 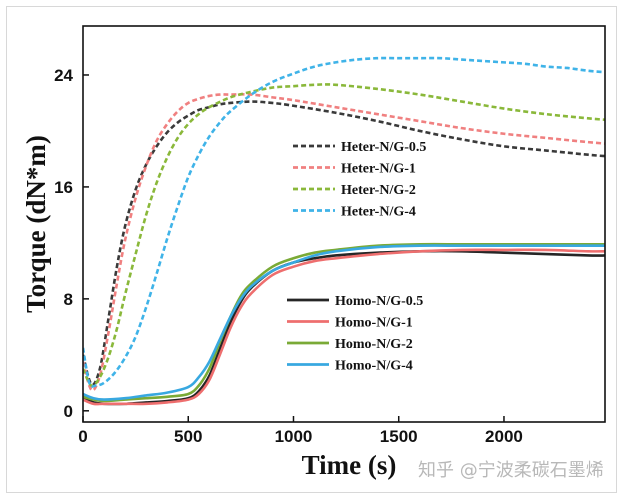 What do you see at coordinates (63, 75) in the screenshot?
I see `y-tick-label-24: 24` at bounding box center [63, 75].